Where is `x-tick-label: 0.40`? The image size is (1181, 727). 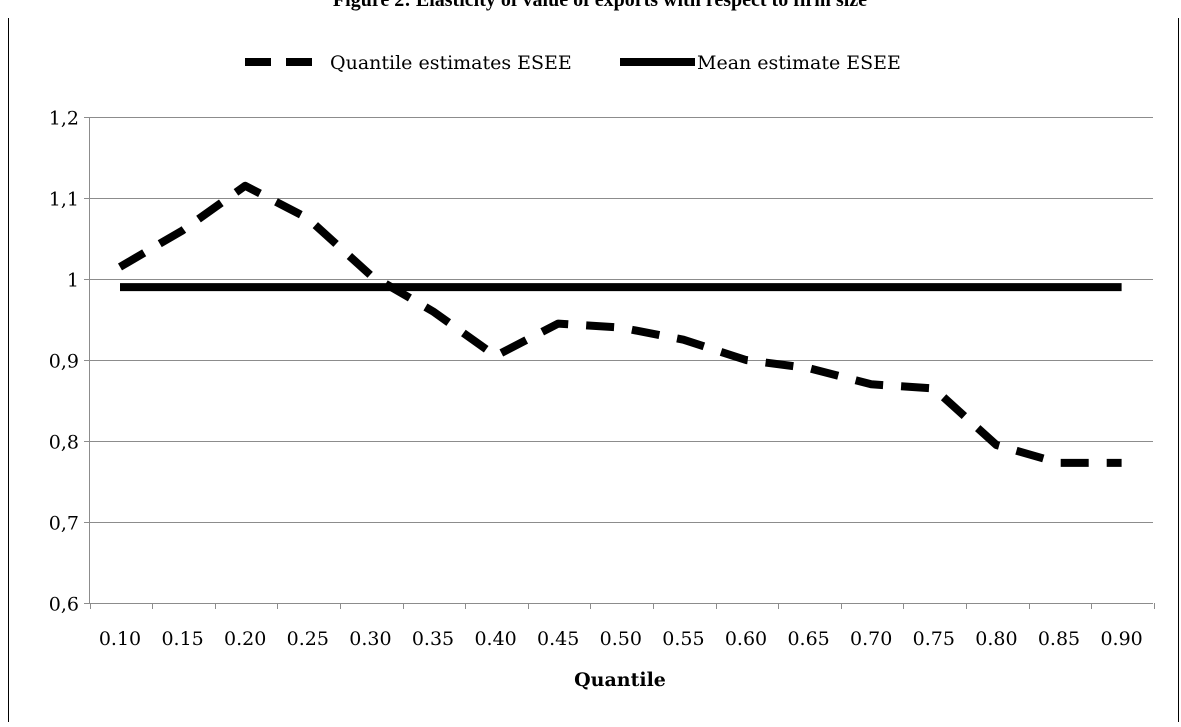 x-tick-label: 0.40 is located at coordinates (495, 639).